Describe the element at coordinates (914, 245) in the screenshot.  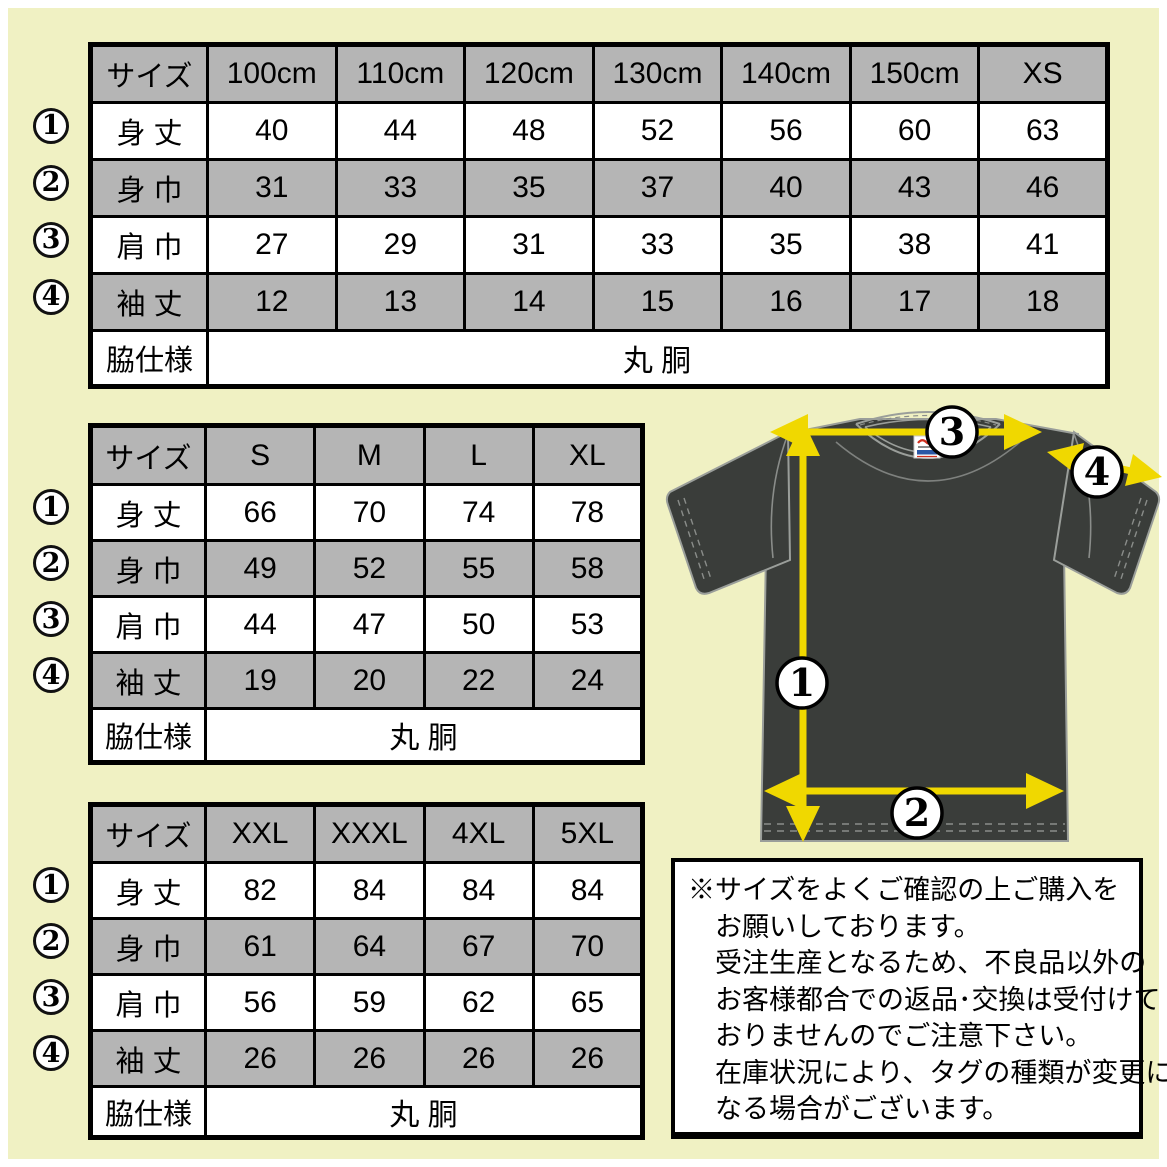
I see `size-value: 38` at that location.